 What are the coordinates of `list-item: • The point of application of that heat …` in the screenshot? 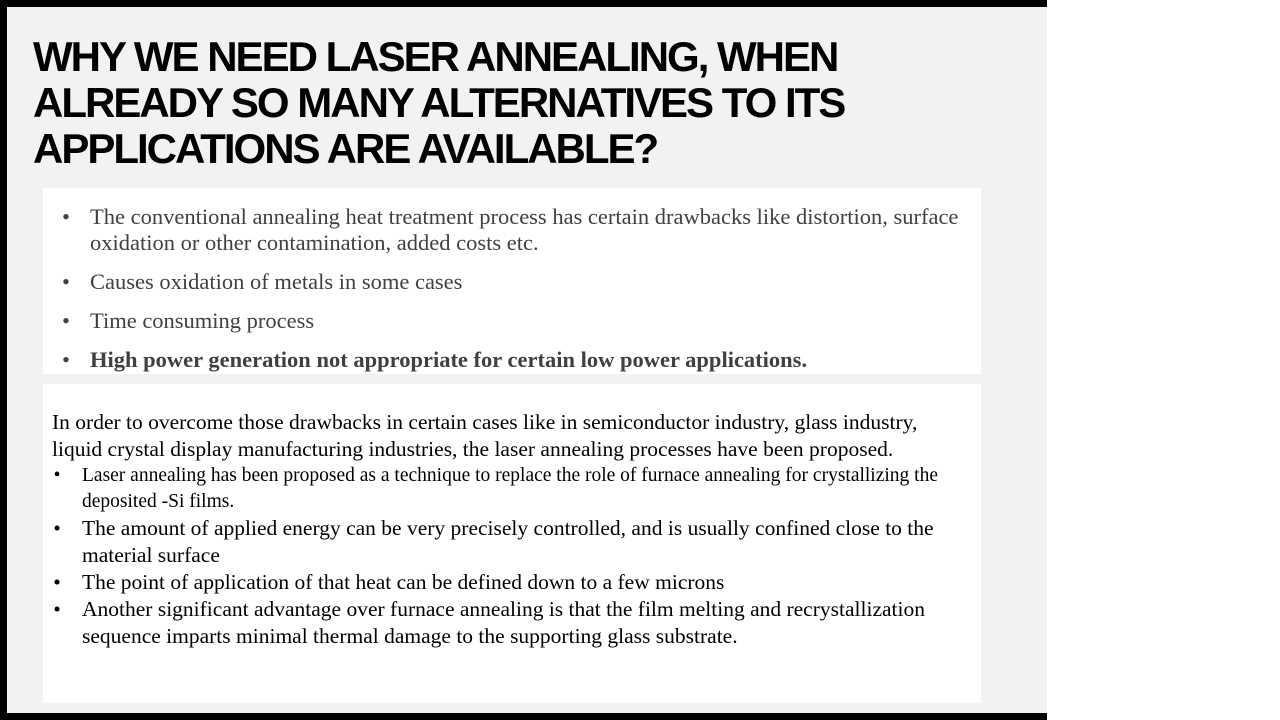 It's located at (511, 582).